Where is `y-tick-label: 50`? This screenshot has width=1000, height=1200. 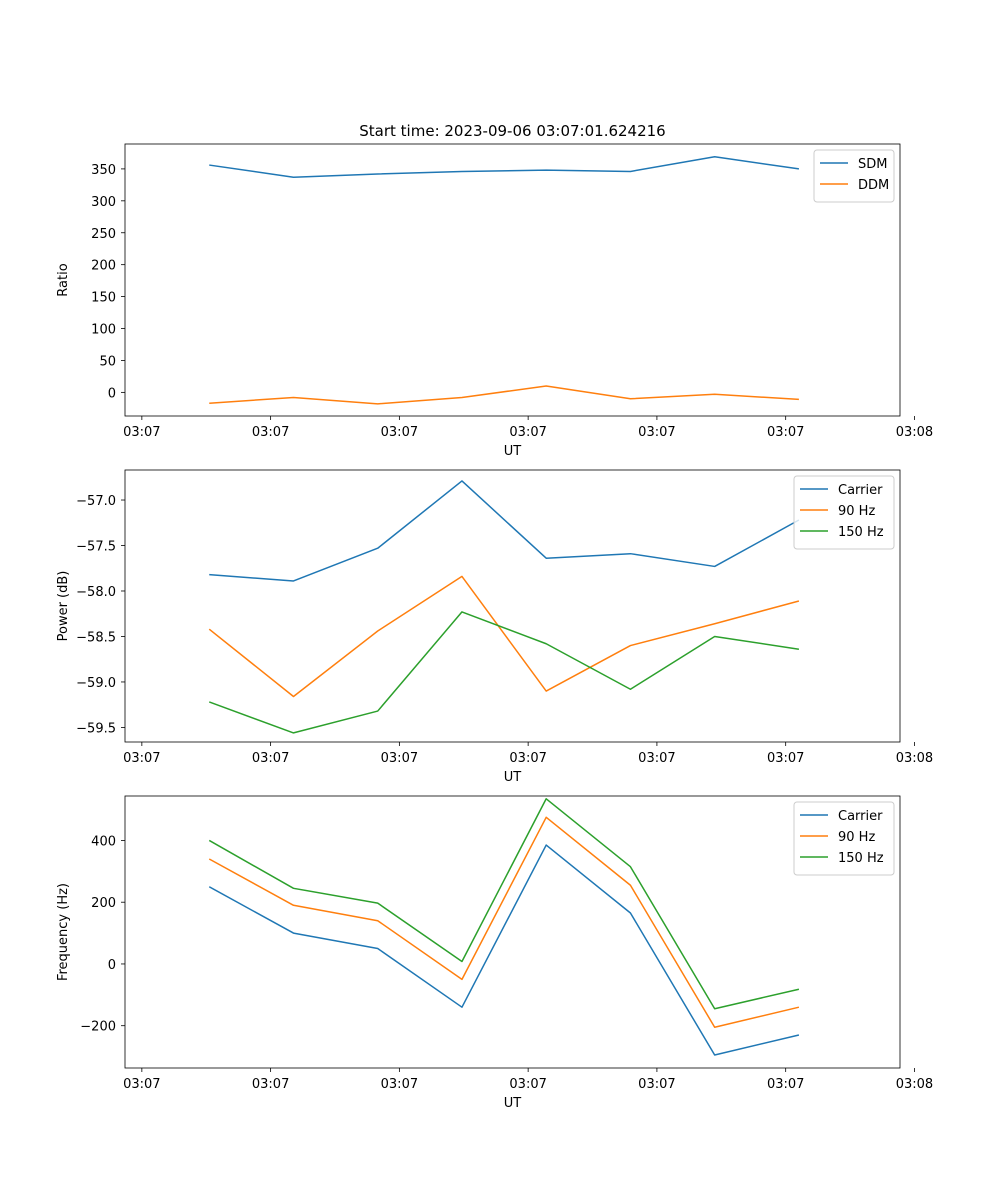
y-tick-label: 50 is located at coordinates (107, 361).